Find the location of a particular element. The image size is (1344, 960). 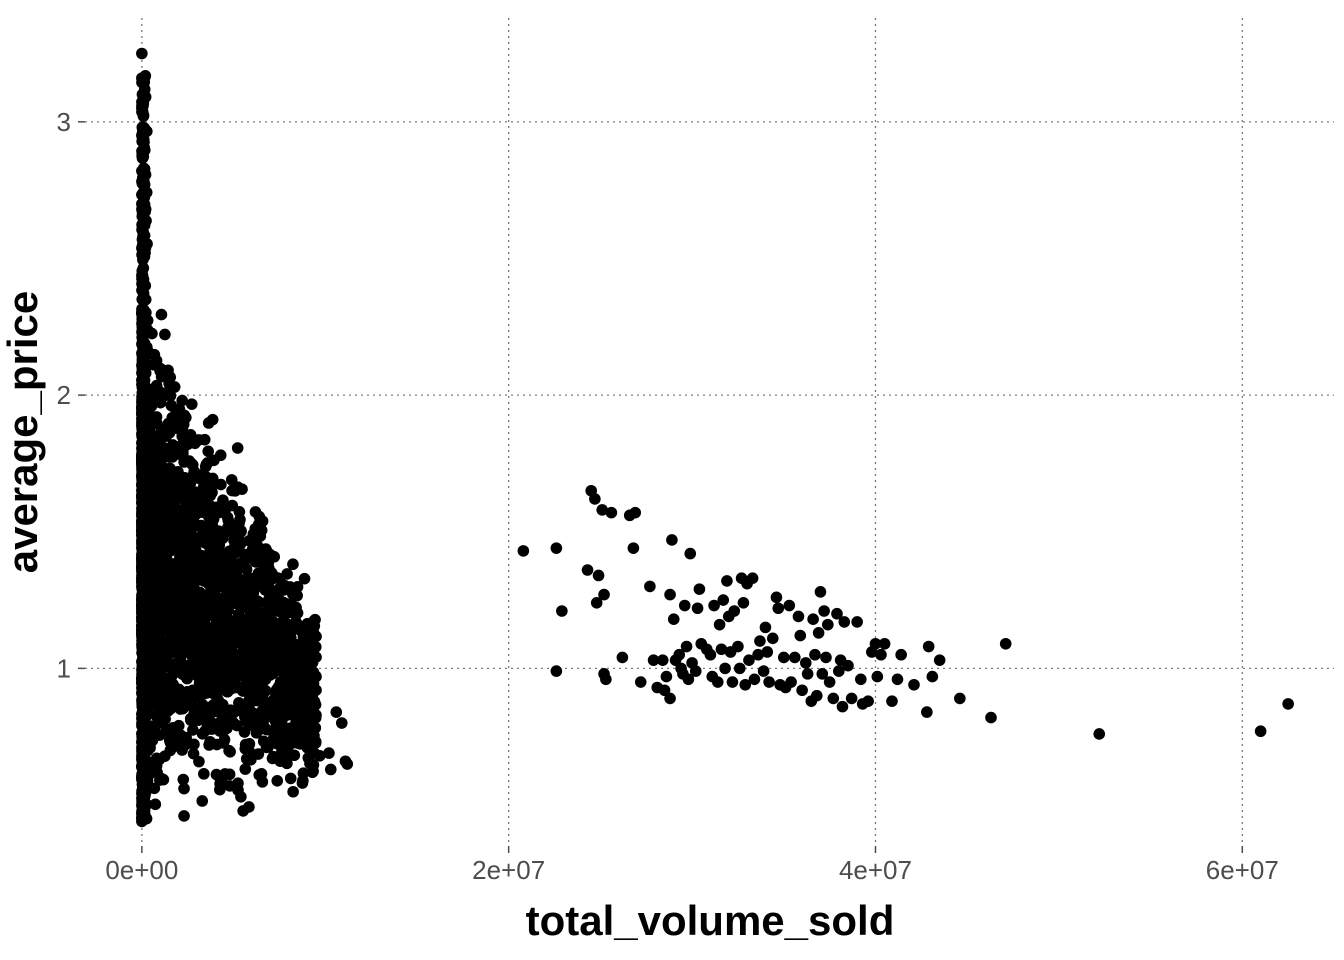

x-tick-label: 6e+07 is located at coordinates (1242, 870).